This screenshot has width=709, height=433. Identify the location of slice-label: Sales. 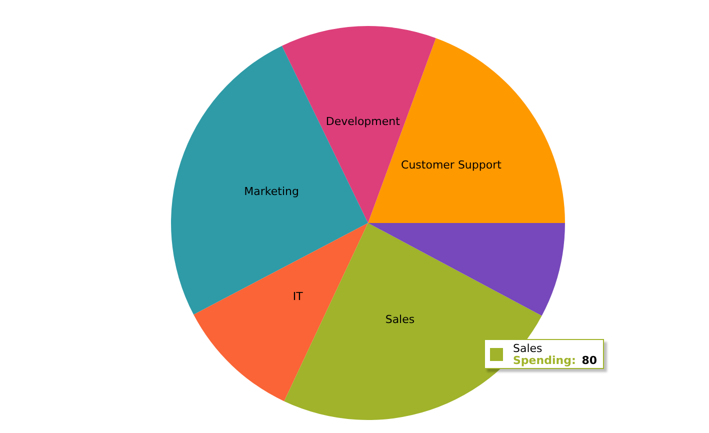
(400, 319).